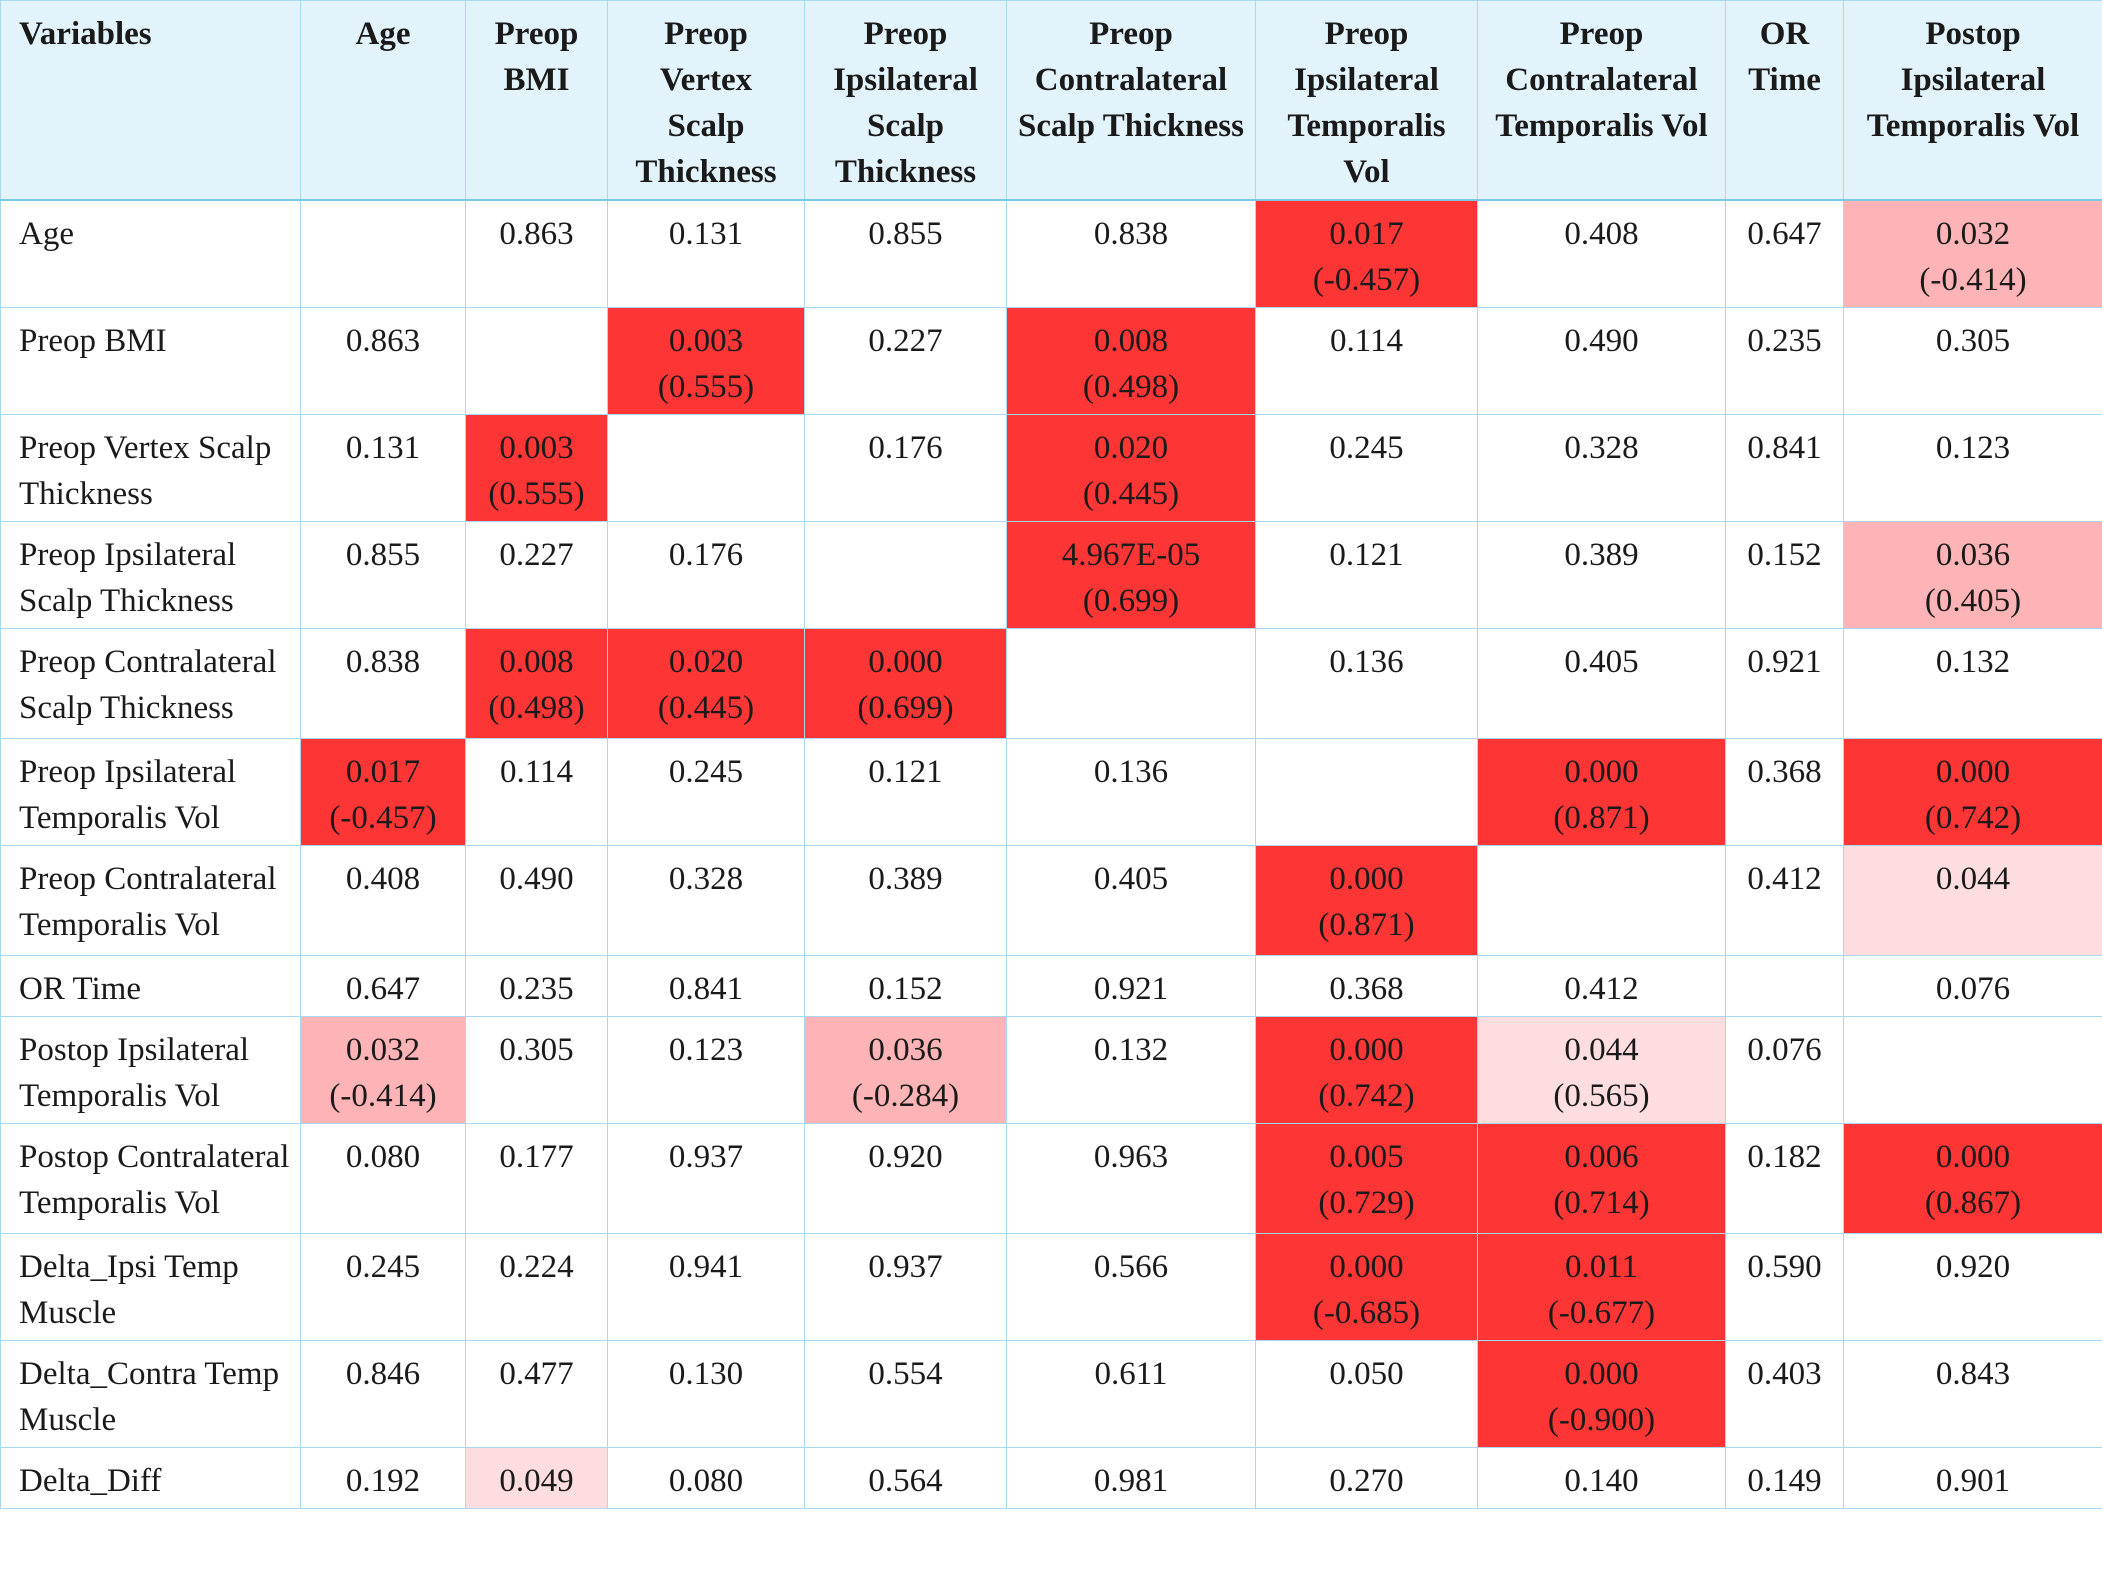 Image resolution: width=2102 pixels, height=1575 pixels. Describe the element at coordinates (1601, 662) in the screenshot. I see `p-value: 0.405` at that location.